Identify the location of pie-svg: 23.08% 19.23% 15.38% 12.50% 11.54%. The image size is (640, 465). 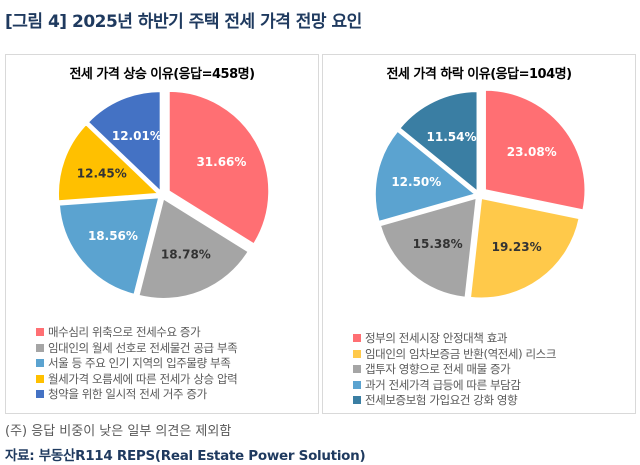
(480, 194).